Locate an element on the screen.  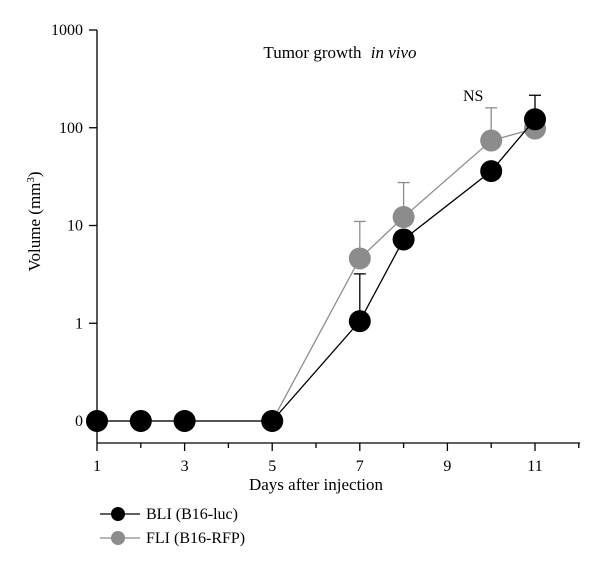
chart-title: Tumor growth in vivo is located at coordinates (339, 52).